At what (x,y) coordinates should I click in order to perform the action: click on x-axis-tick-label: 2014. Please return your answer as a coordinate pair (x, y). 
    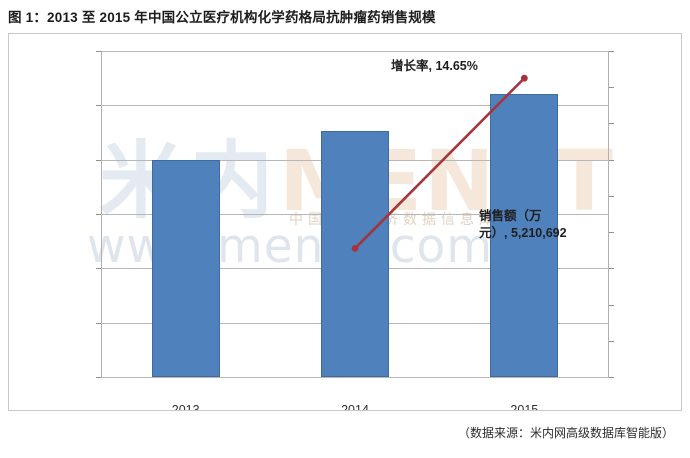
    Looking at the image, I should click on (355, 407).